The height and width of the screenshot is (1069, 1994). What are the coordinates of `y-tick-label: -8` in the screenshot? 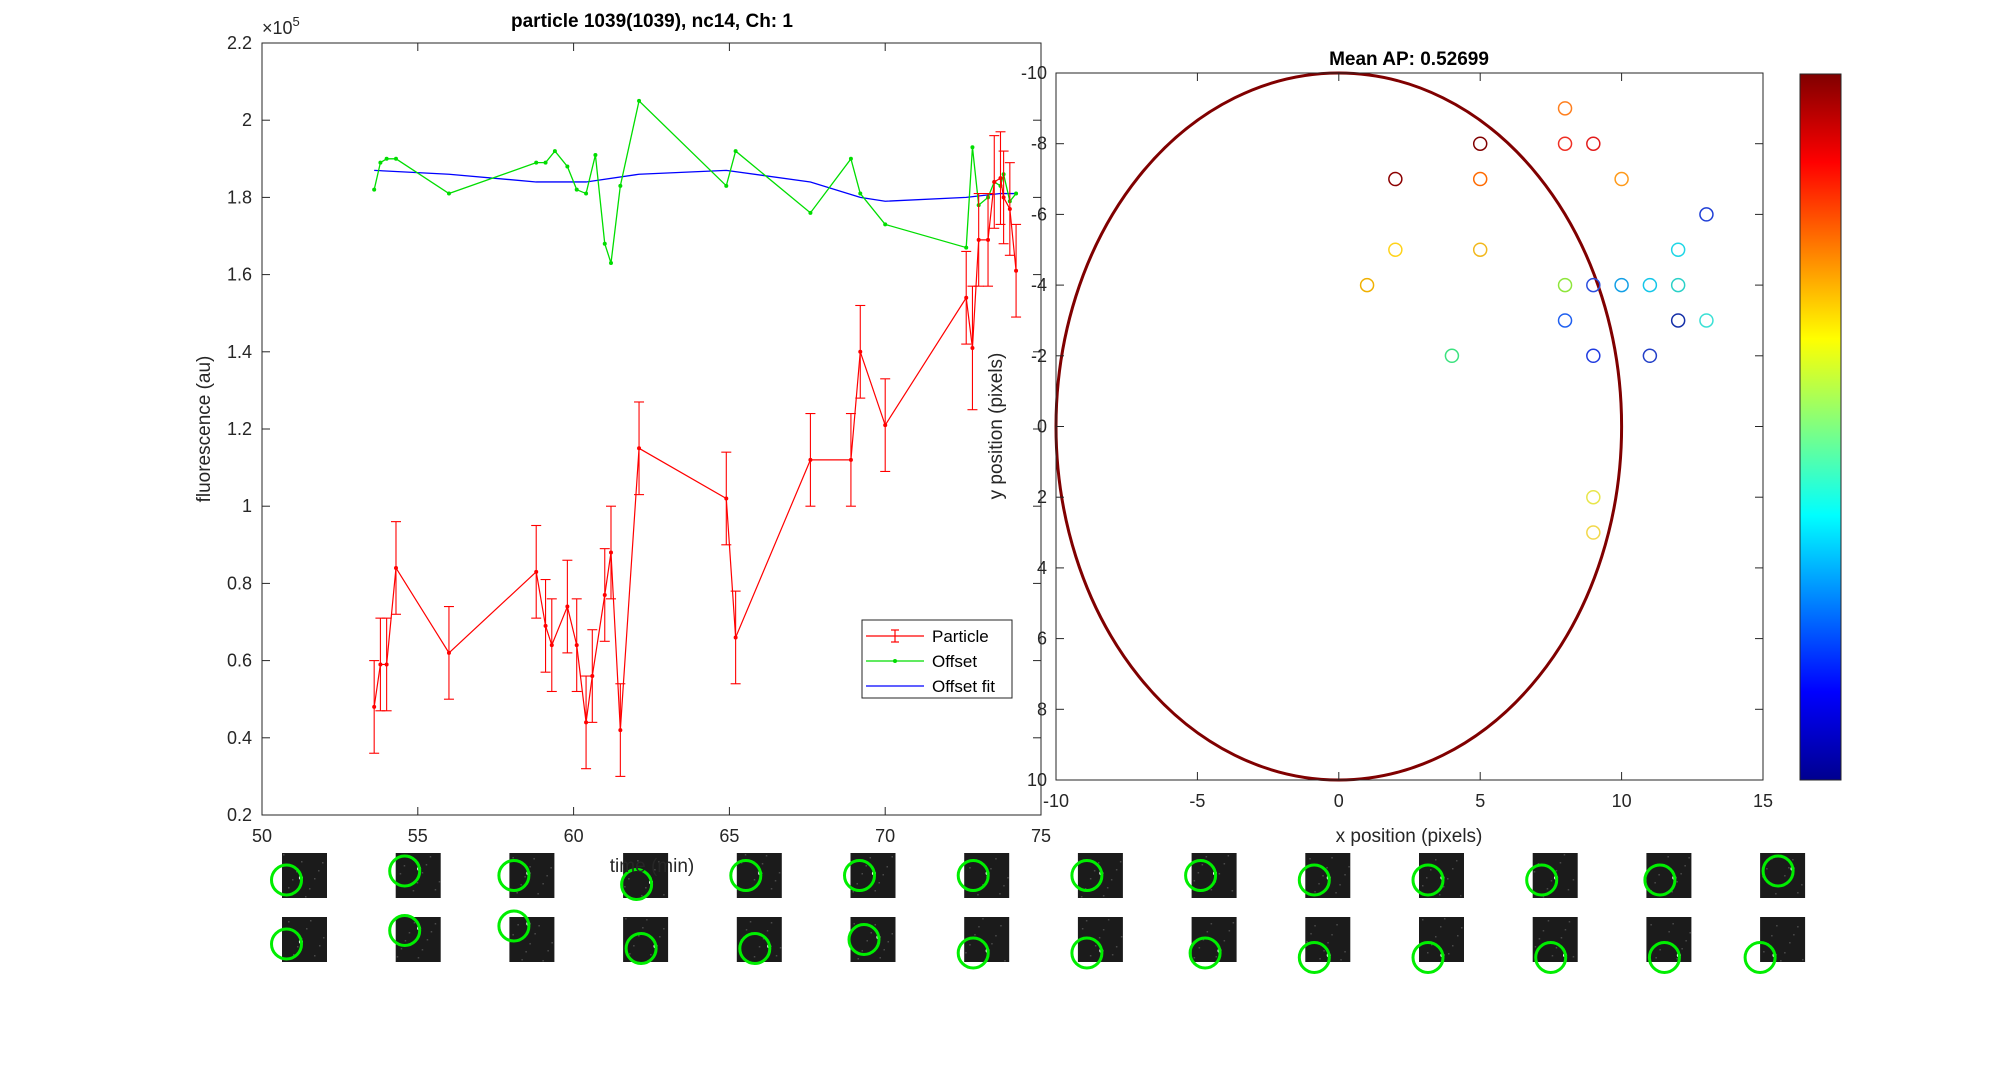 It's located at (1039, 144).